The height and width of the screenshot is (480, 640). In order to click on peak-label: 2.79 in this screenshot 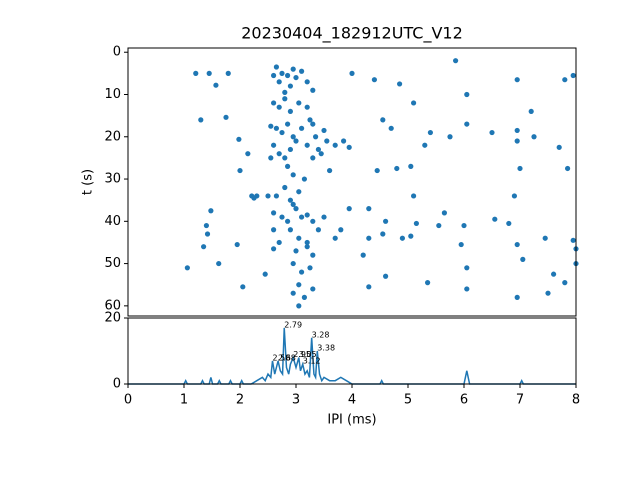, I will do `click(293, 324)`.